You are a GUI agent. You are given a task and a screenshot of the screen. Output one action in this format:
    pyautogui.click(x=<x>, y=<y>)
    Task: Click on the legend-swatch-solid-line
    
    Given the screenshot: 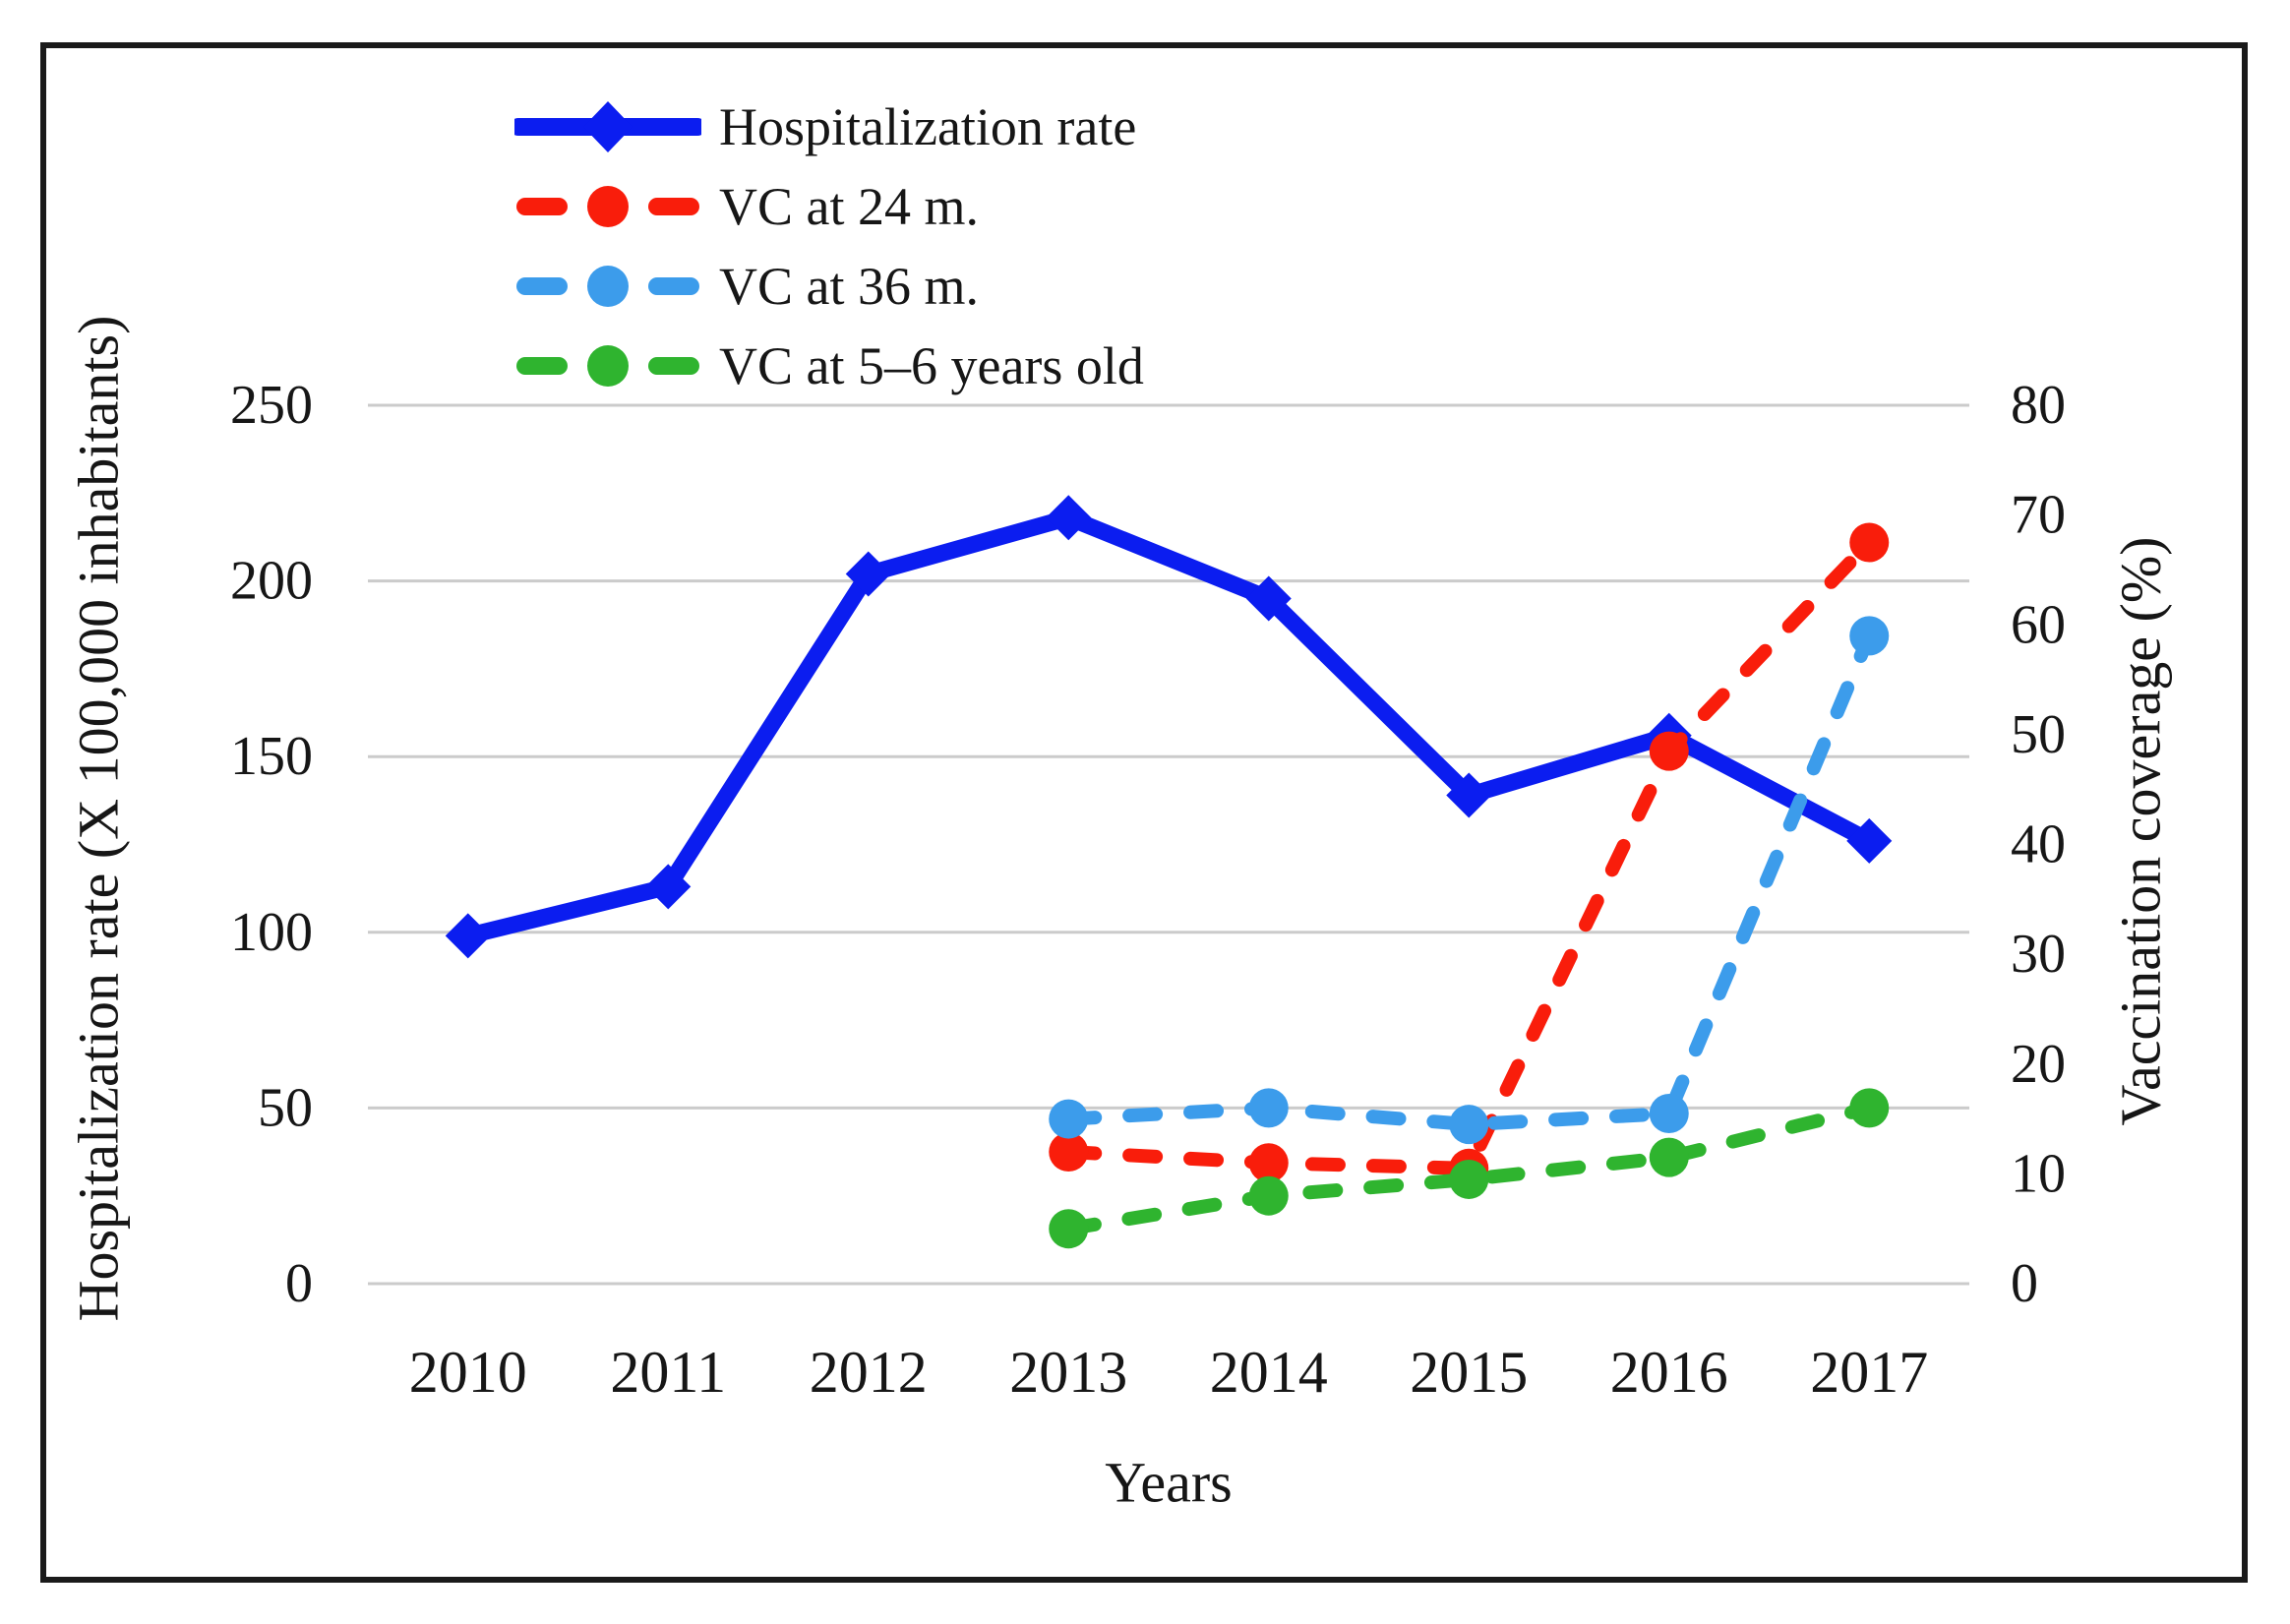 What is the action you would take?
    pyautogui.click(x=607, y=126)
    